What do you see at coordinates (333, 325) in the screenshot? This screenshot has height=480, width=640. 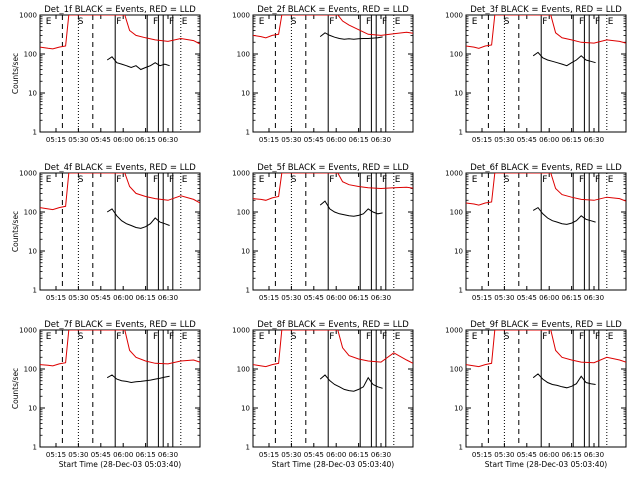 I see `panel-title: Det_8f BLACK = Events, RED = LLD` at bounding box center [333, 325].